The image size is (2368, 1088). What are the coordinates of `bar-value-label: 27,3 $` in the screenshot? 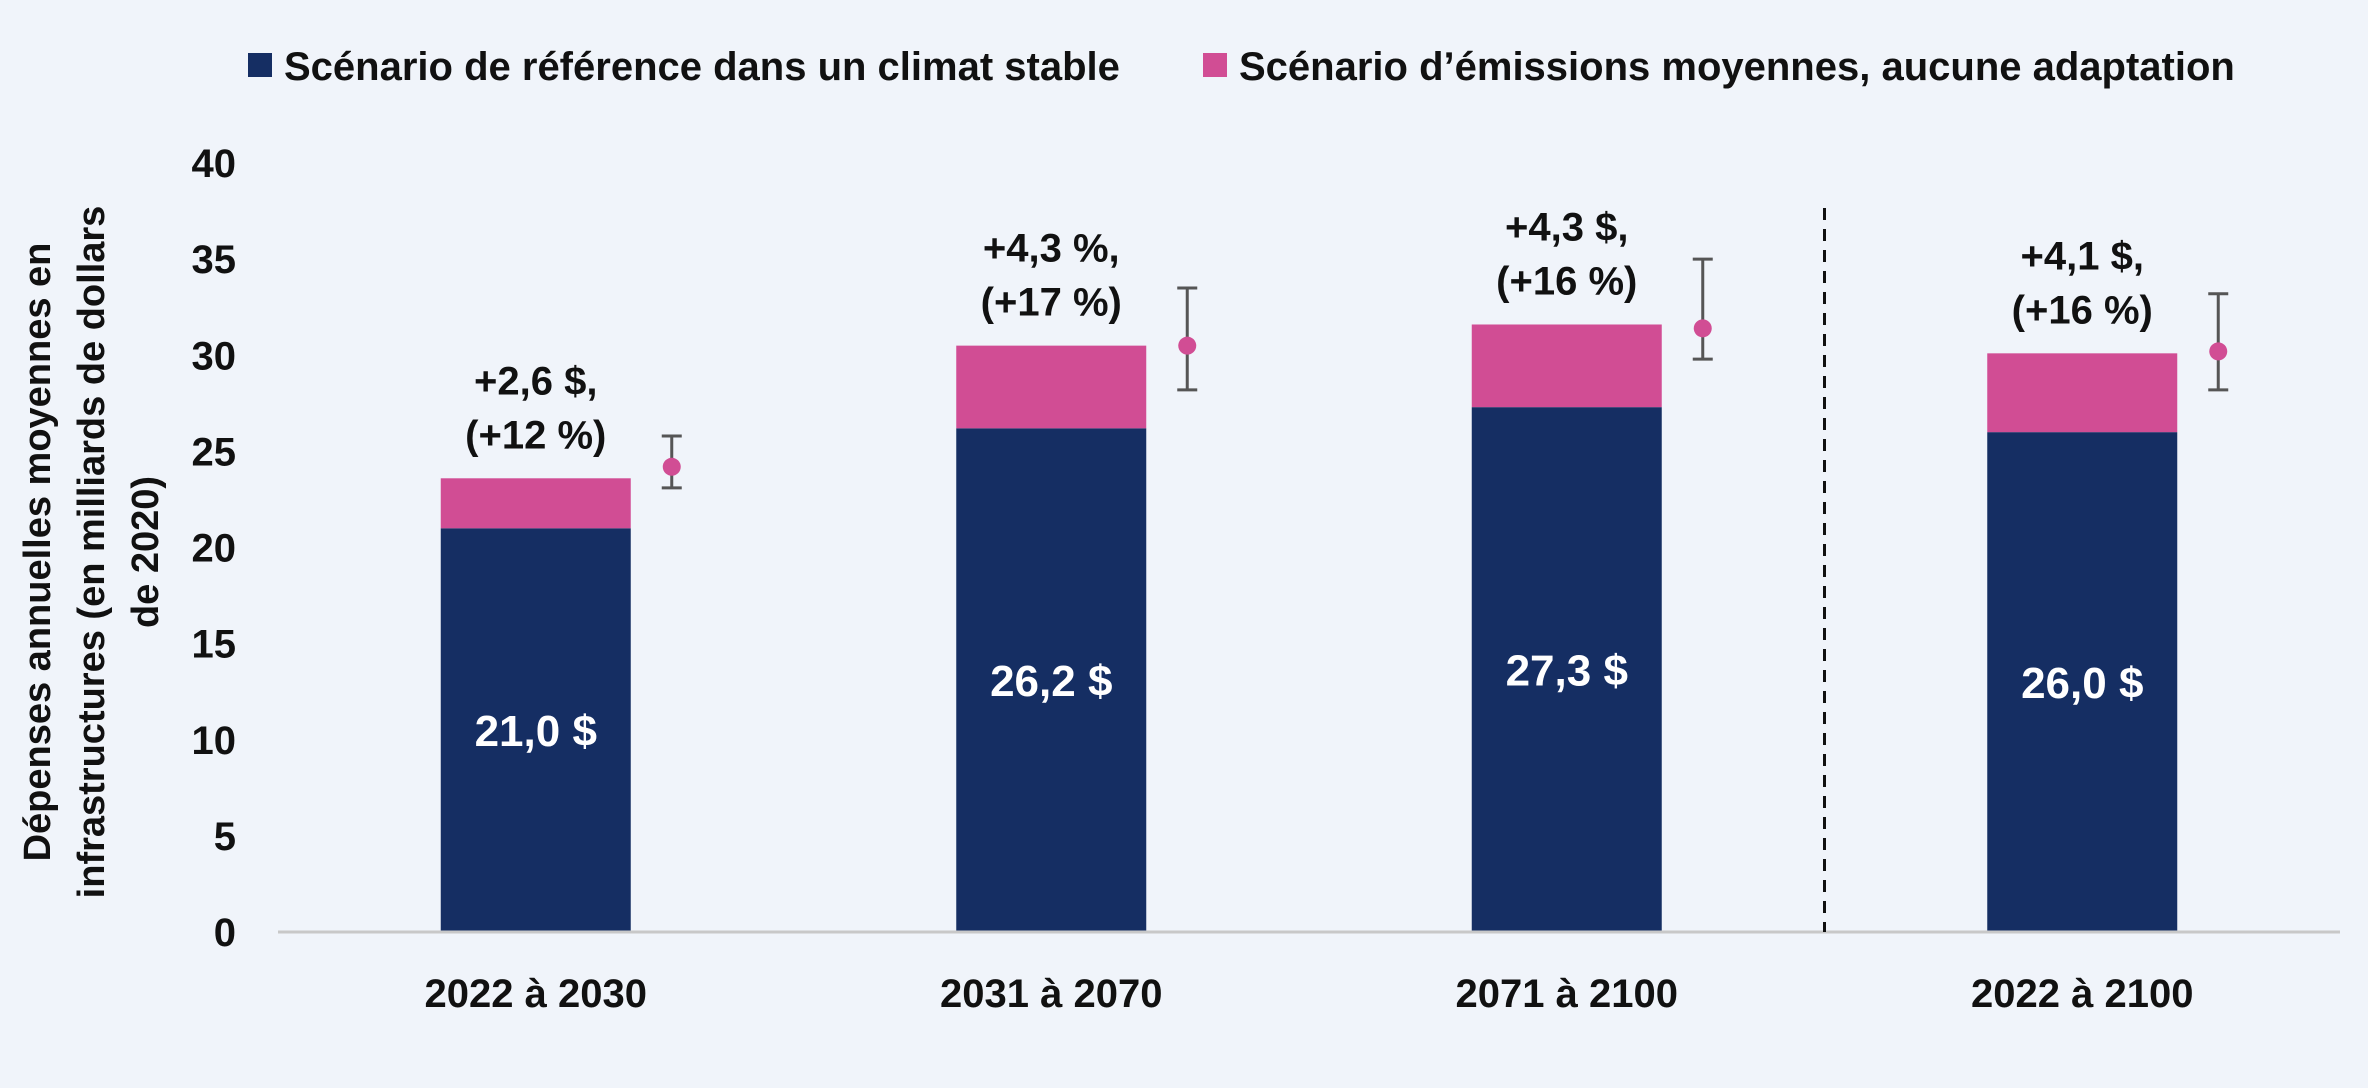 It's located at (1567, 671).